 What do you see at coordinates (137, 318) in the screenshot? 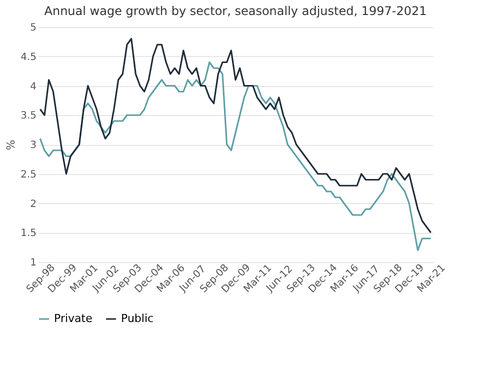
I see `legend-label: Public` at bounding box center [137, 318].